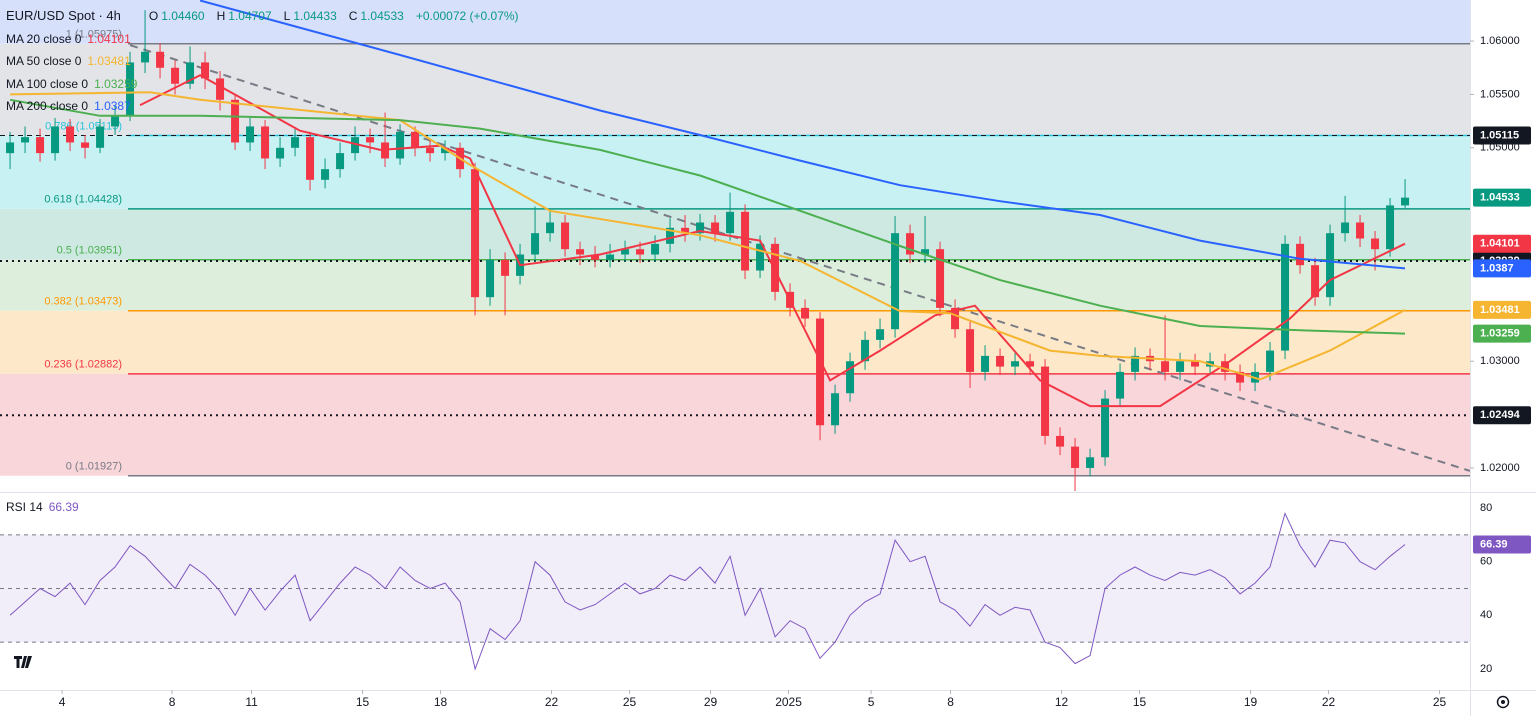 The height and width of the screenshot is (716, 1536). I want to click on quote-item: C 1.04533, so click(376, 16).